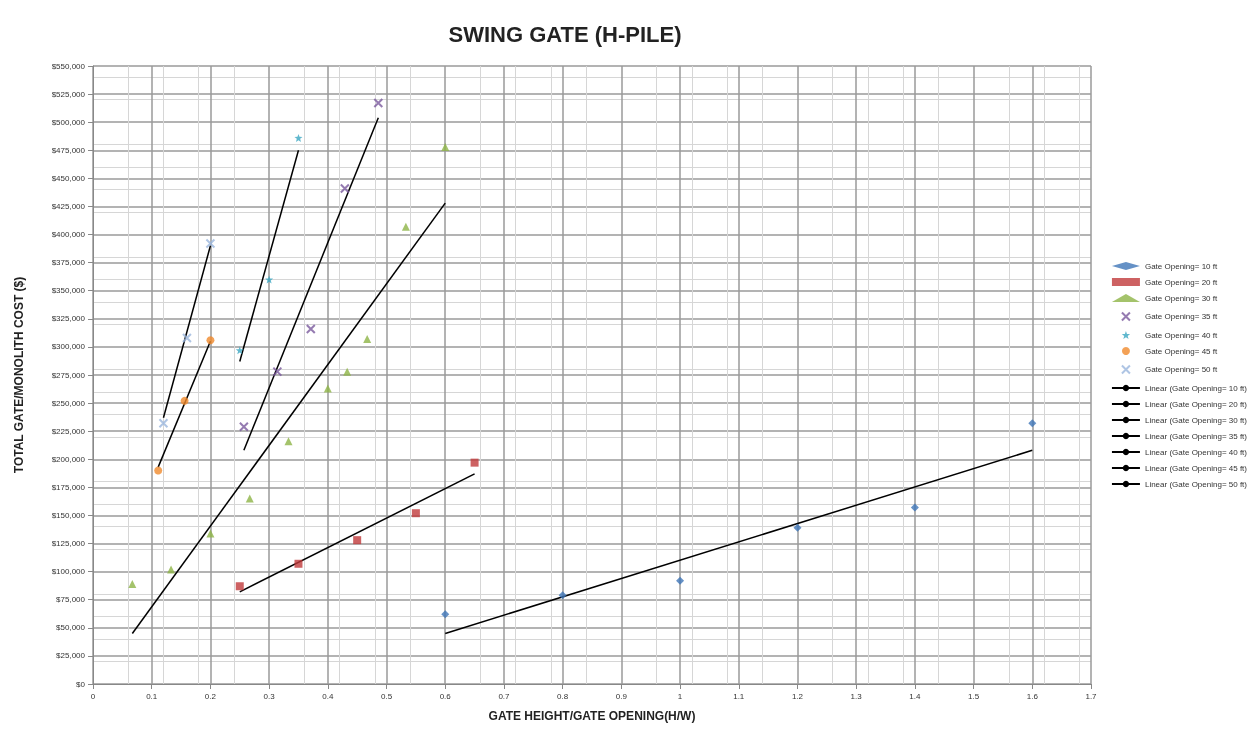 The height and width of the screenshot is (750, 1258). Describe the element at coordinates (68, 403) in the screenshot. I see `y-tick-label: $250,000` at that location.